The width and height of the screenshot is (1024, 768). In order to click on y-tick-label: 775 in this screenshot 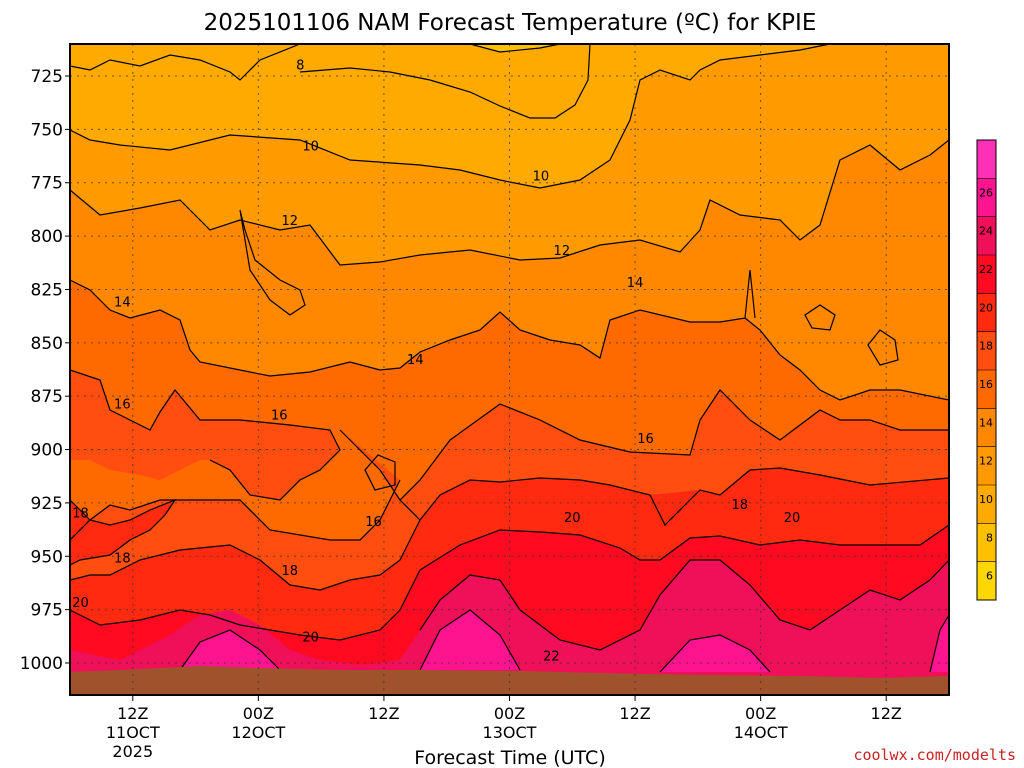, I will do `click(47, 184)`.